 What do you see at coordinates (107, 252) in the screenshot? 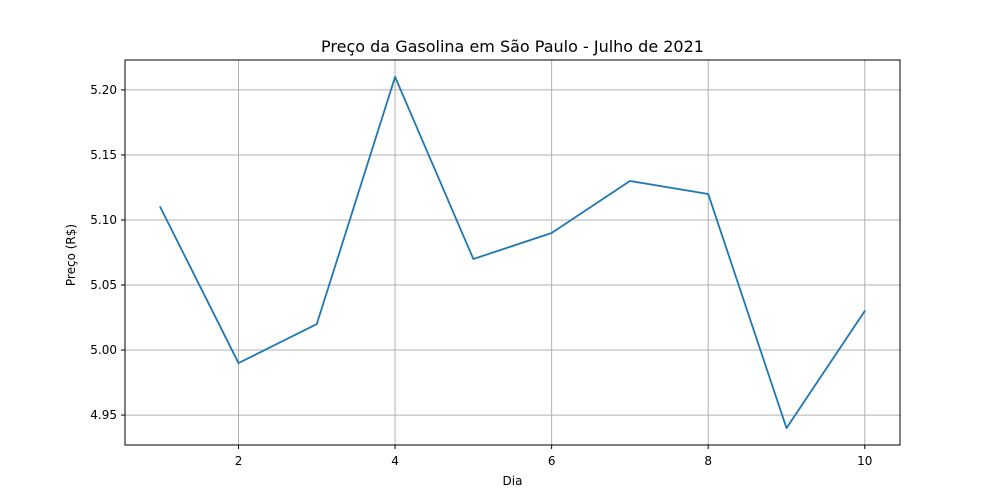
I see `y-axis-ticks: 4.95 5.00 5.05 5.10 5.15 5.20` at bounding box center [107, 252].